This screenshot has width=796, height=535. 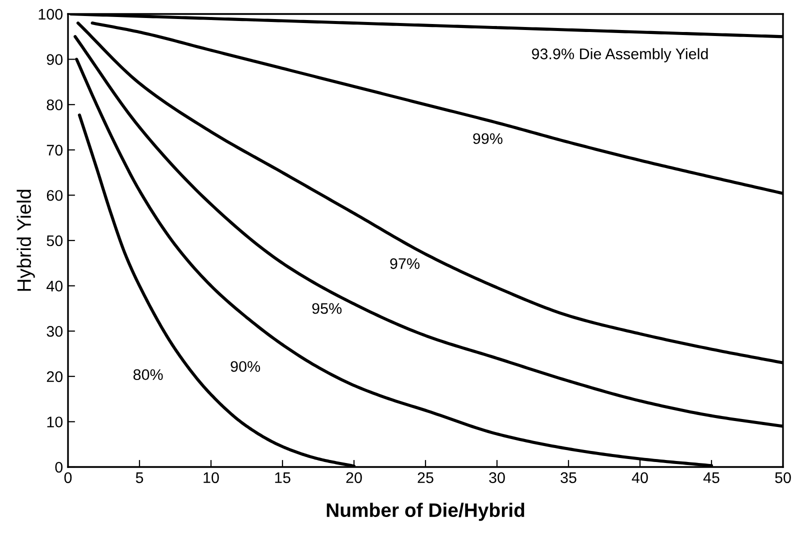 What do you see at coordinates (405, 264) in the screenshot?
I see `series-label: 97%` at bounding box center [405, 264].